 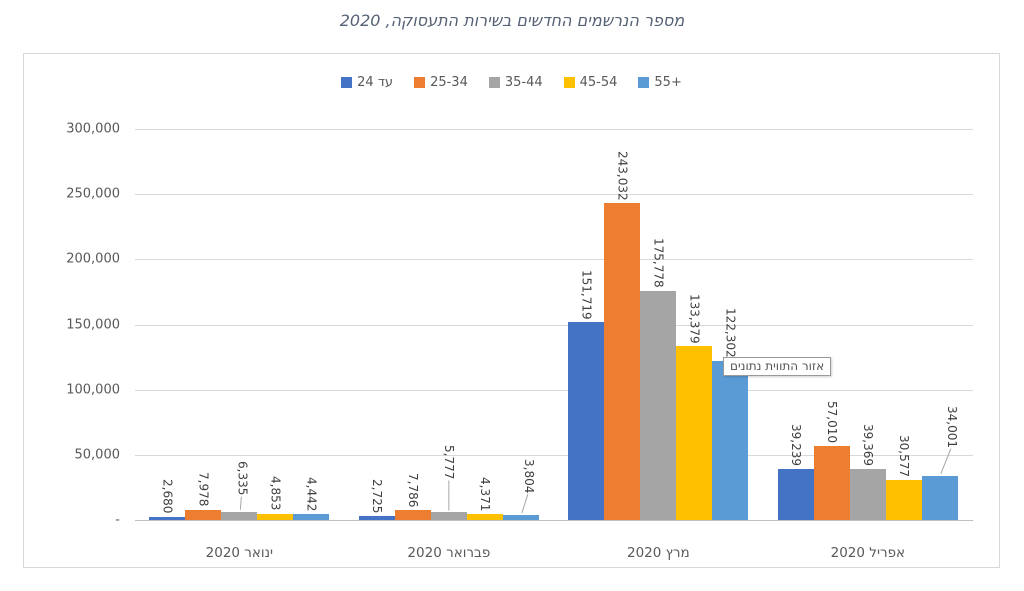 I want to click on bar-35-44-apr-2020, so click(x=867, y=494).